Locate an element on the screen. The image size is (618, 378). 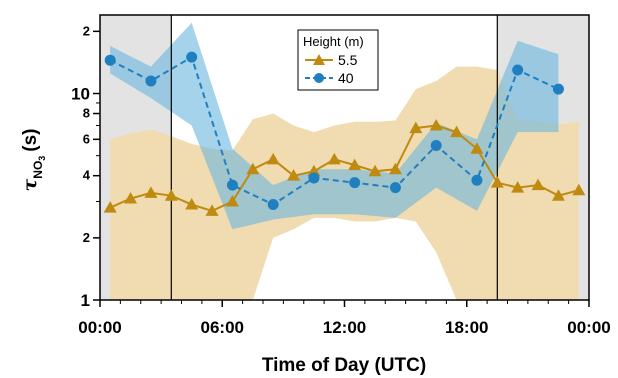
y-tick-label-4: 8 is located at coordinates (86, 113).